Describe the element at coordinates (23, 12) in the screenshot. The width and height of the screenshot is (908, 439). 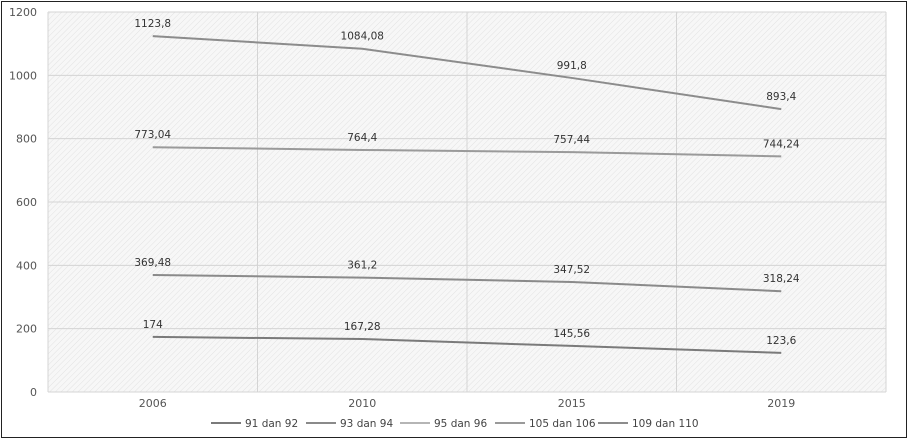
I see `y-tick-label: 1200` at that location.